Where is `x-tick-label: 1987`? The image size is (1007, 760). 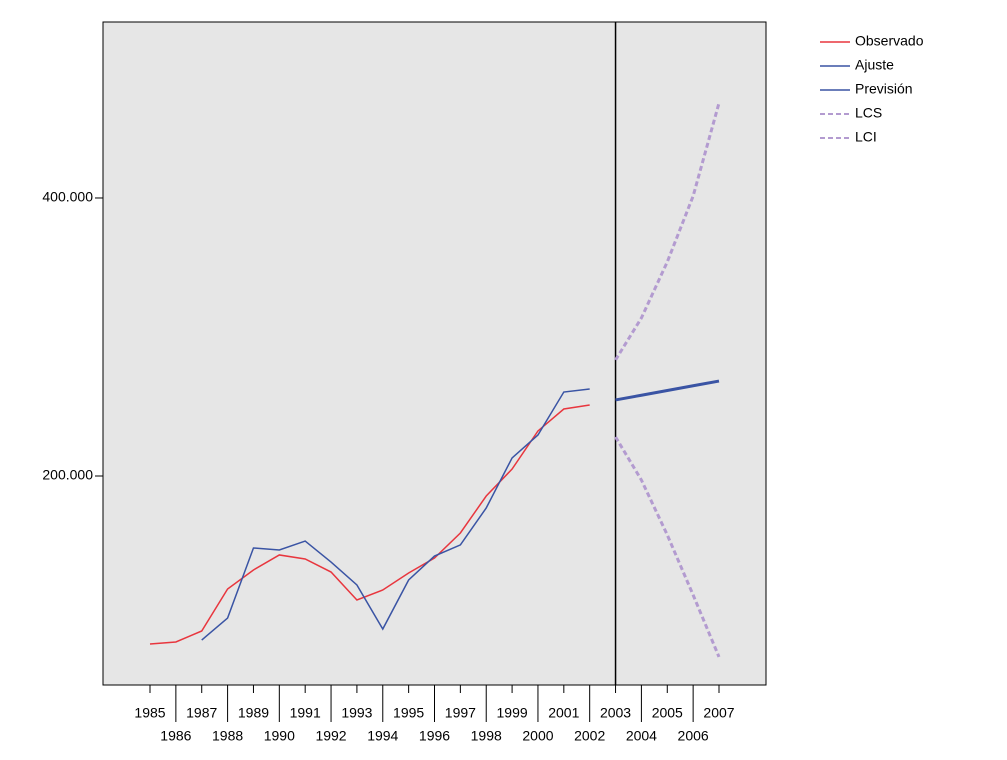
x-tick-label: 1987 is located at coordinates (201, 713).